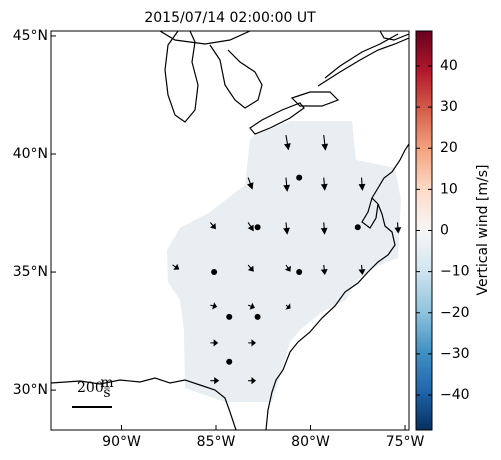 This screenshot has width=501, height=460. Describe the element at coordinates (455, 354) in the screenshot. I see `colorbar-tick-label: −30` at that location.